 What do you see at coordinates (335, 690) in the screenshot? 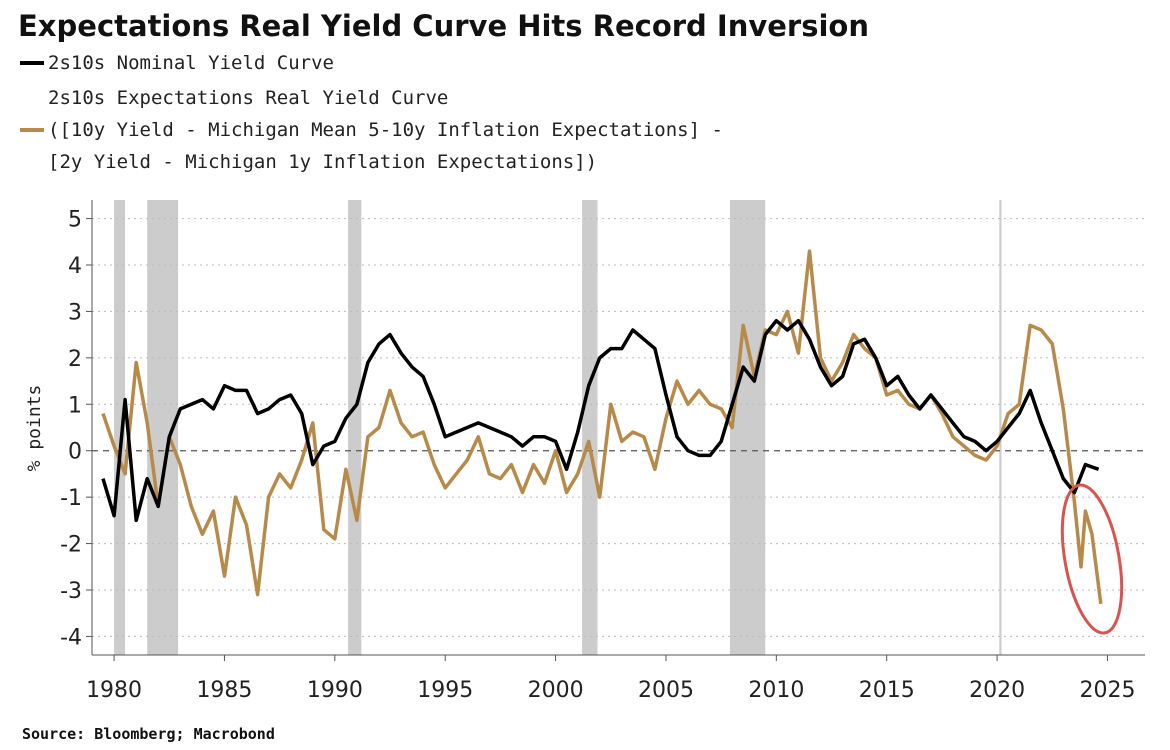
I see `x-tick-label: 1990` at bounding box center [335, 690].